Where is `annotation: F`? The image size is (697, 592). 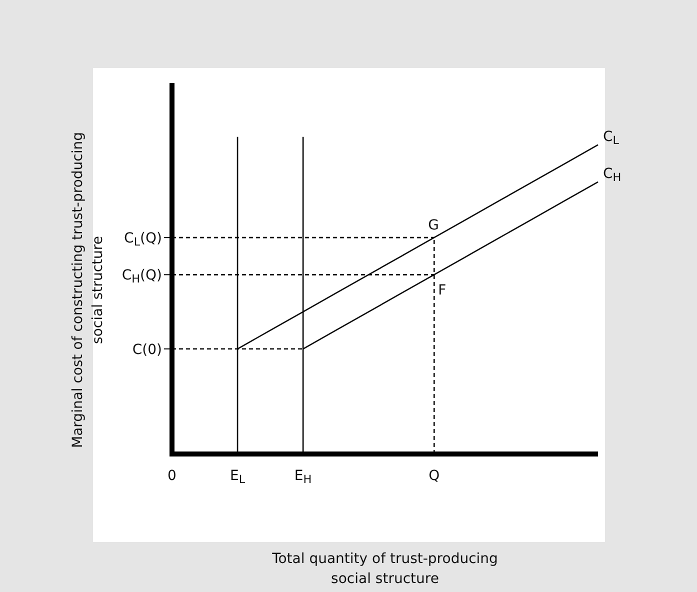
annotation: F is located at coordinates (442, 290).